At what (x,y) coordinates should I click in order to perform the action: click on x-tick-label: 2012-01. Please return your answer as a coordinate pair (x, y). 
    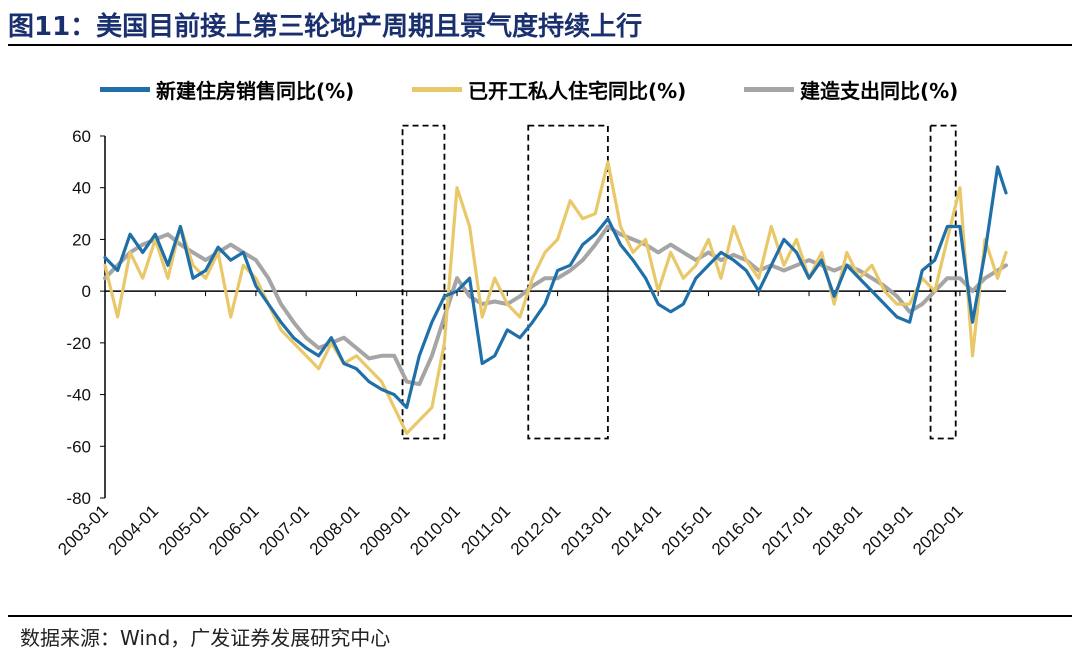
    Looking at the image, I should click on (536, 530).